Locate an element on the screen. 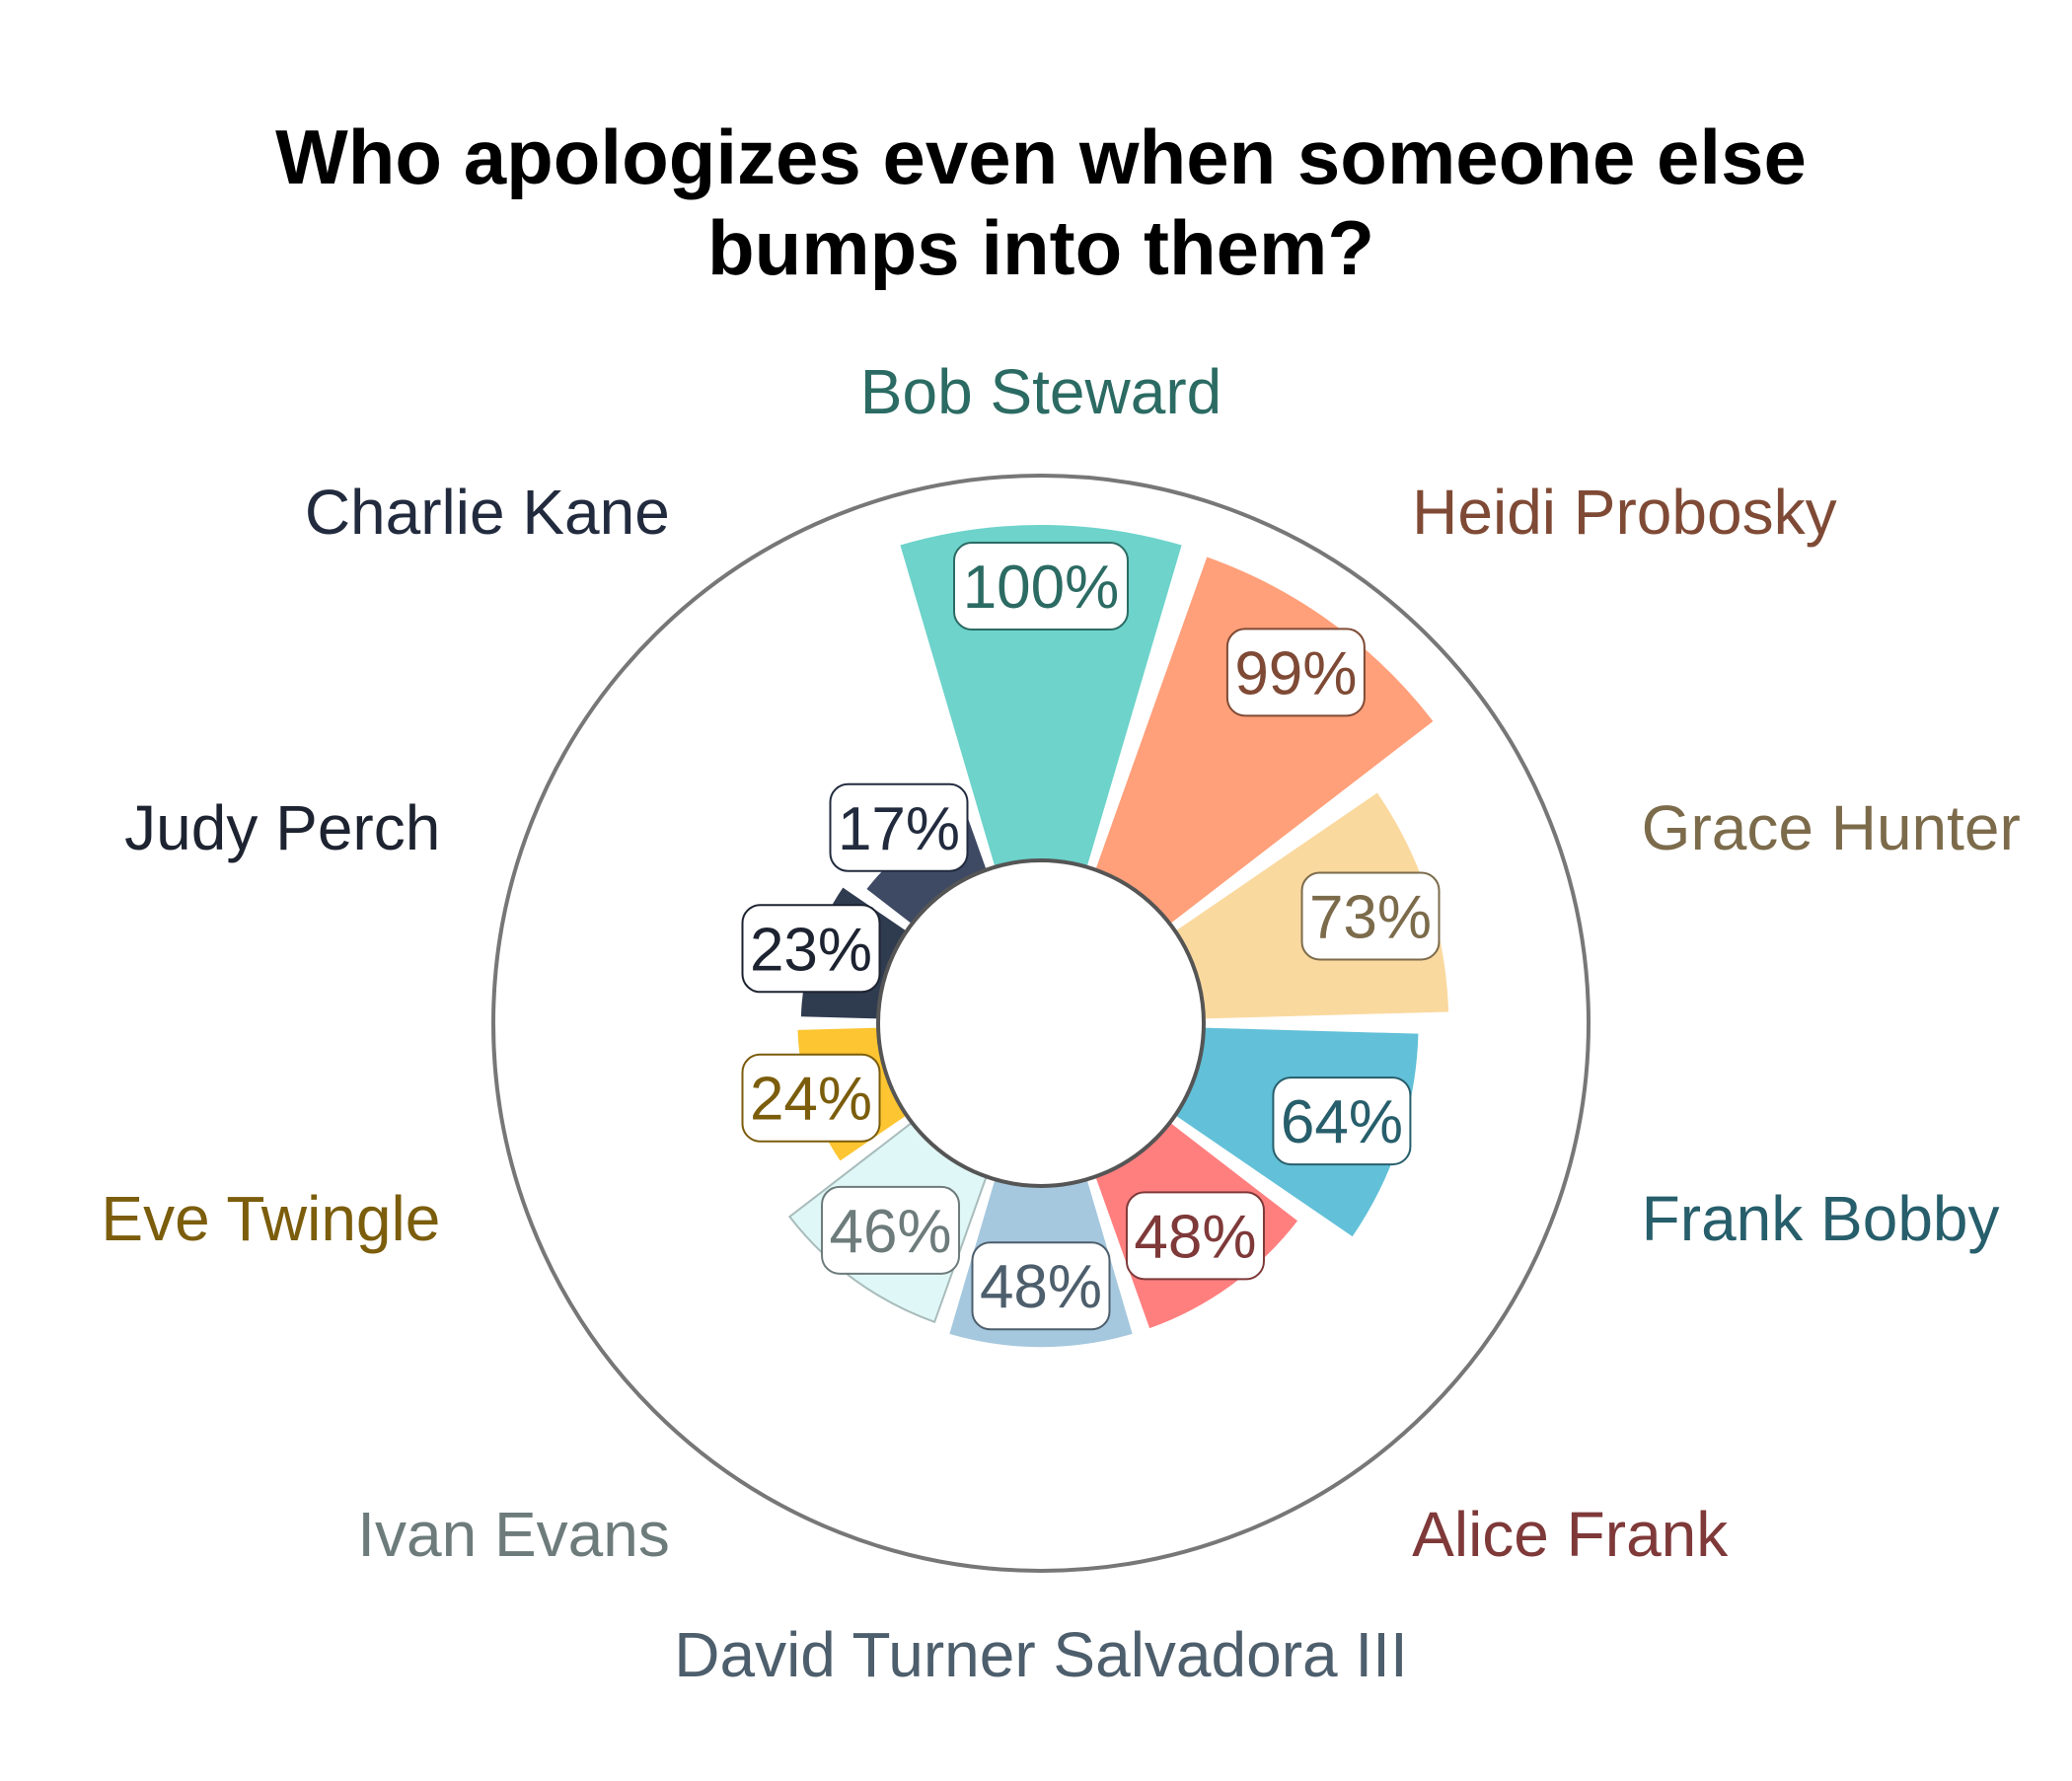  chart-title-line-1: Who apologizes even when someone else is located at coordinates (1041, 156).